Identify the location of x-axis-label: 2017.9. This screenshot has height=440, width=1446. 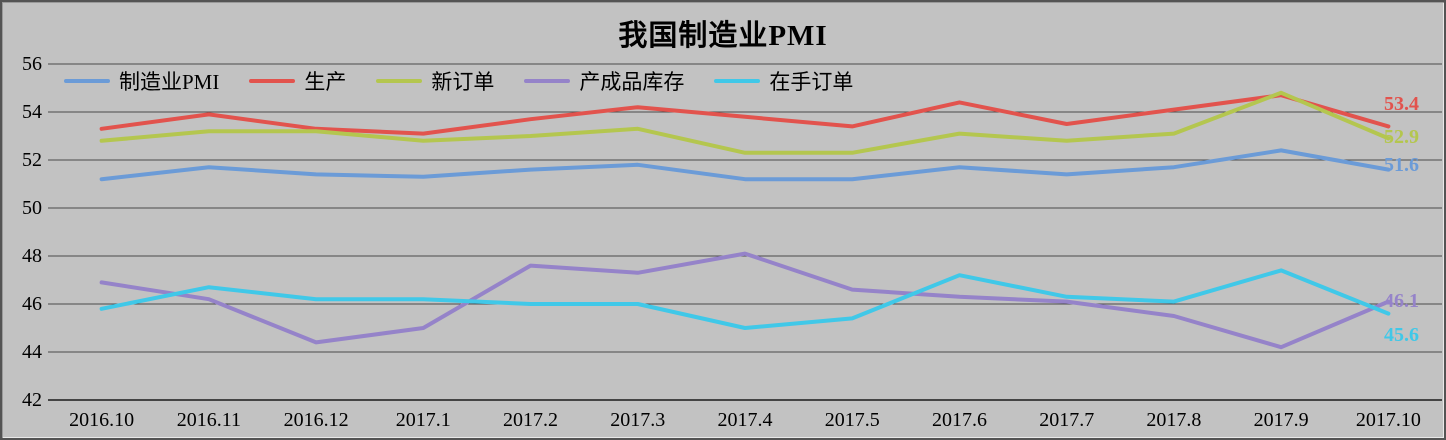
(1281, 420).